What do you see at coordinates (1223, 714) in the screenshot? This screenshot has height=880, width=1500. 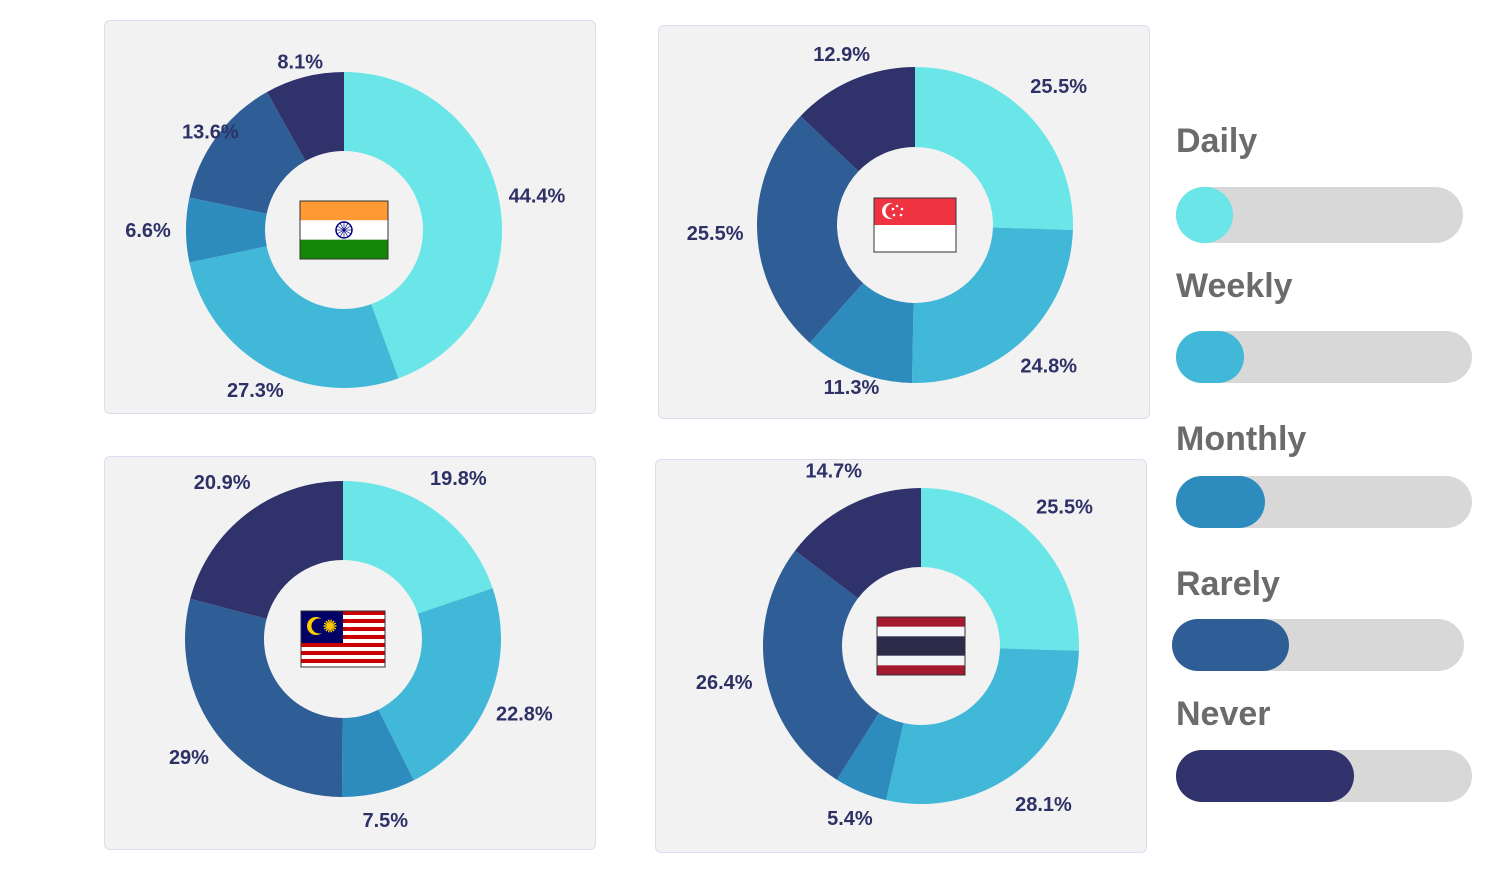 I see `legend-label-never: Never` at bounding box center [1223, 714].